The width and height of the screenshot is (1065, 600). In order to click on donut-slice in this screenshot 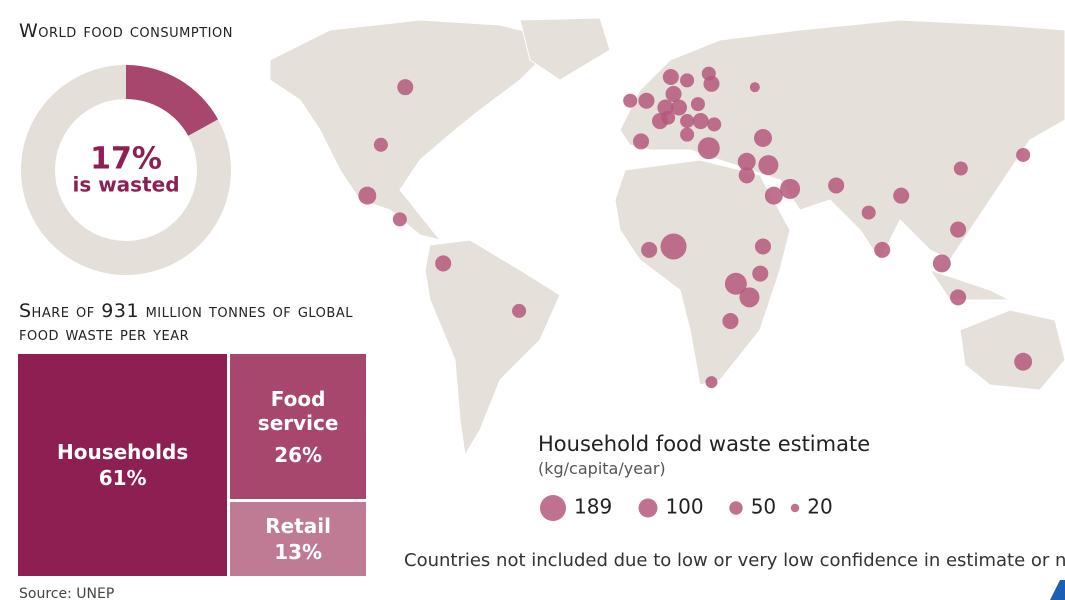, I will do `click(172, 100)`.